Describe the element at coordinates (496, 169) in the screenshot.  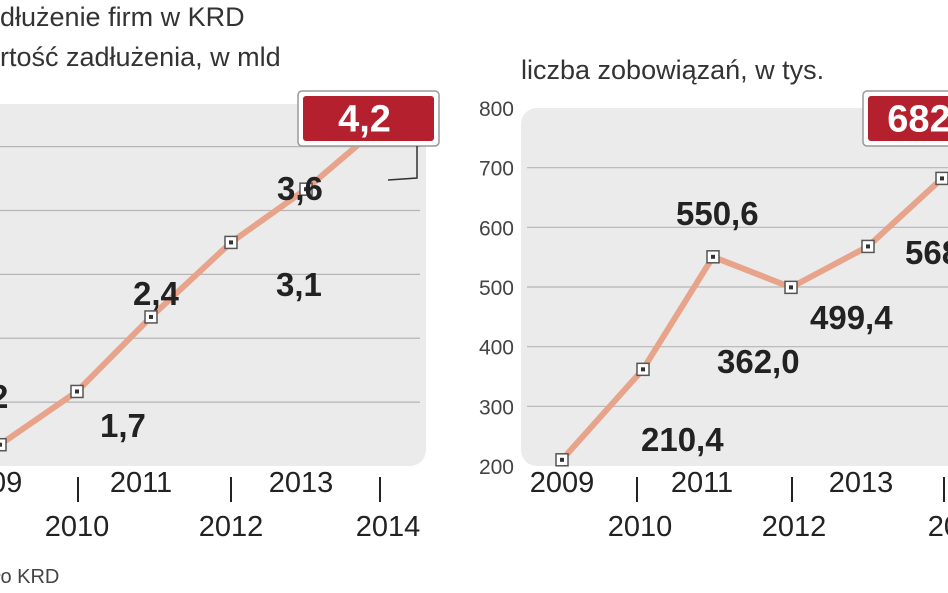
I see `right-y-tick-label: 700` at that location.